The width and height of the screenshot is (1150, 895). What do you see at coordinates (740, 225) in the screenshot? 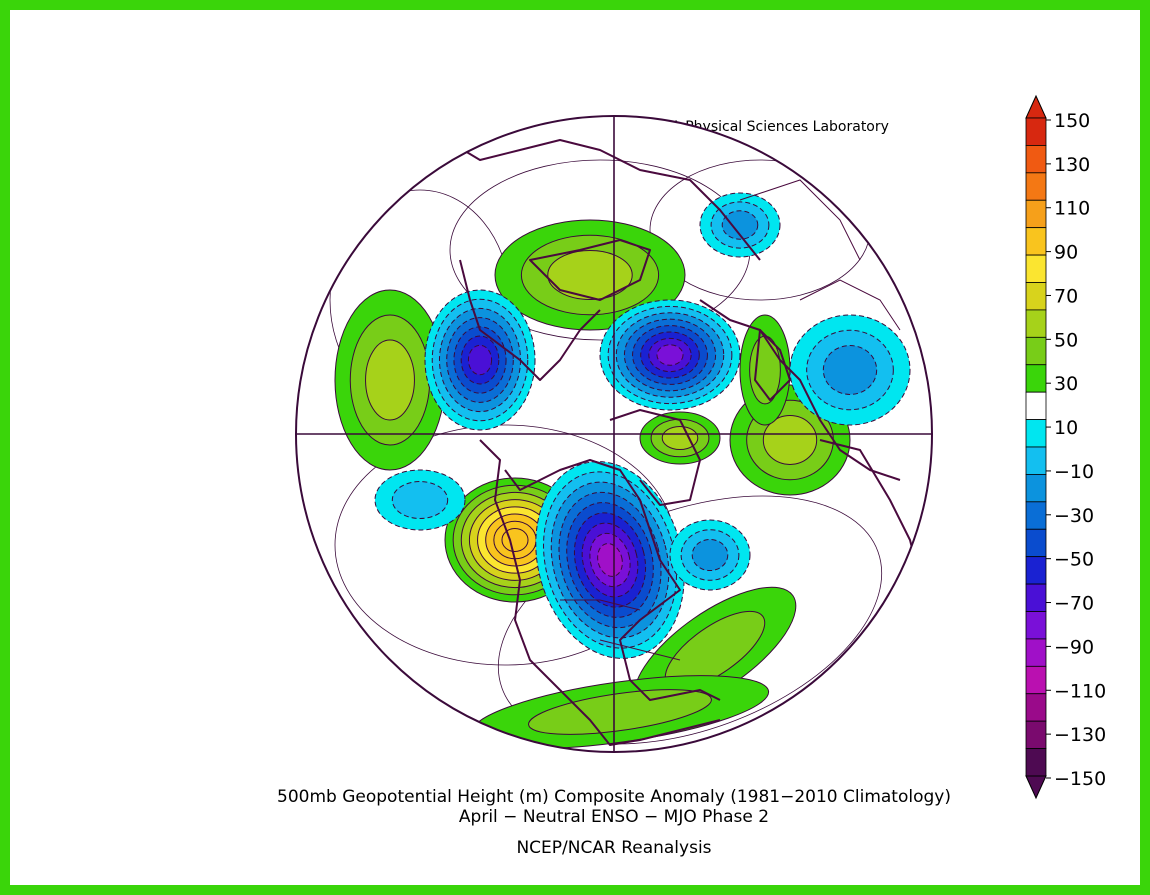
I see `neg-anomaly-greenland-north-contour` at bounding box center [740, 225].